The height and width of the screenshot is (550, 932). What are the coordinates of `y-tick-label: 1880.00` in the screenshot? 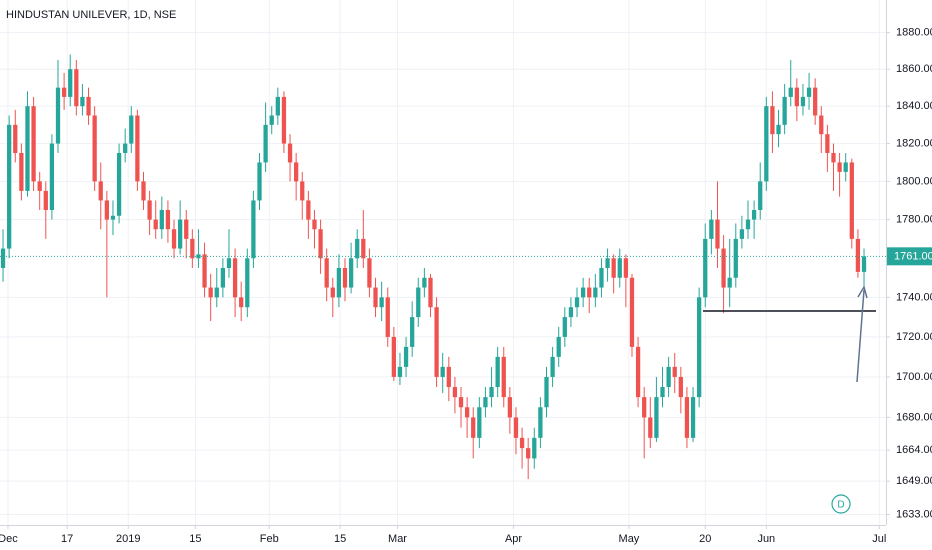 It's located at (914, 33).